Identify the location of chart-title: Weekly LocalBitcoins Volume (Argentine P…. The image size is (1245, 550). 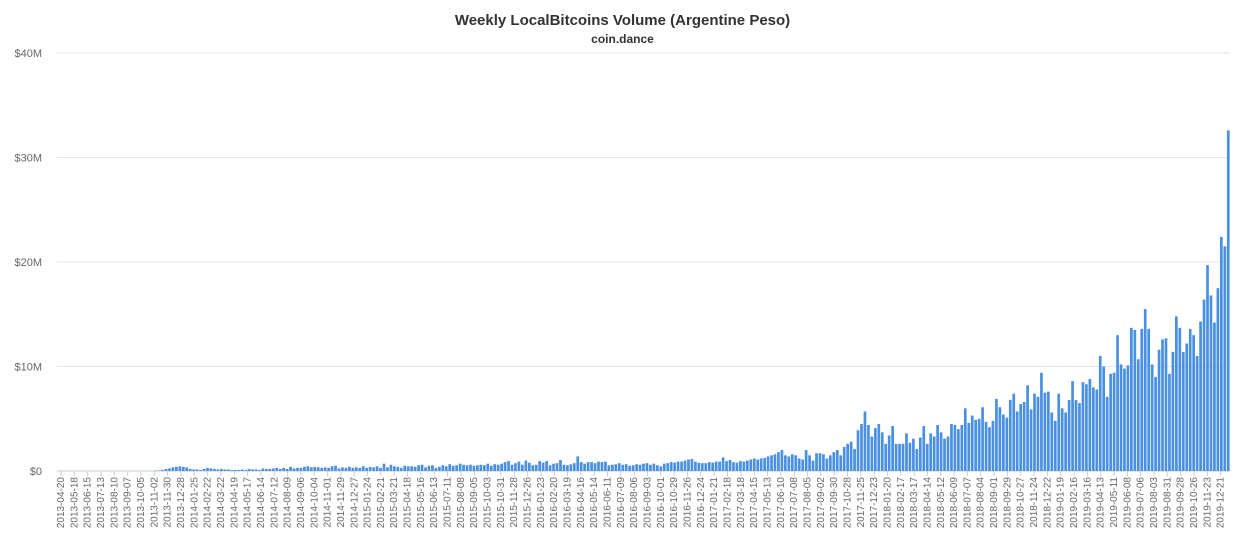
(622, 20).